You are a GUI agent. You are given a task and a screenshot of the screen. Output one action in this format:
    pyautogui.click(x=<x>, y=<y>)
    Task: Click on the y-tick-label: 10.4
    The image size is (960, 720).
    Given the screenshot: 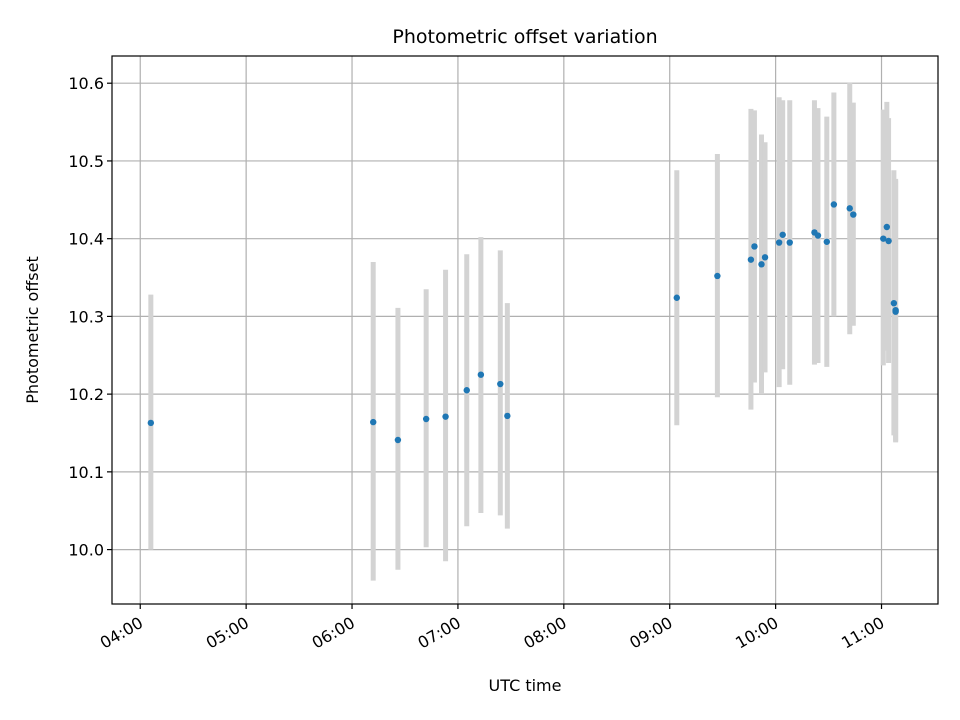 What is the action you would take?
    pyautogui.click(x=86, y=239)
    